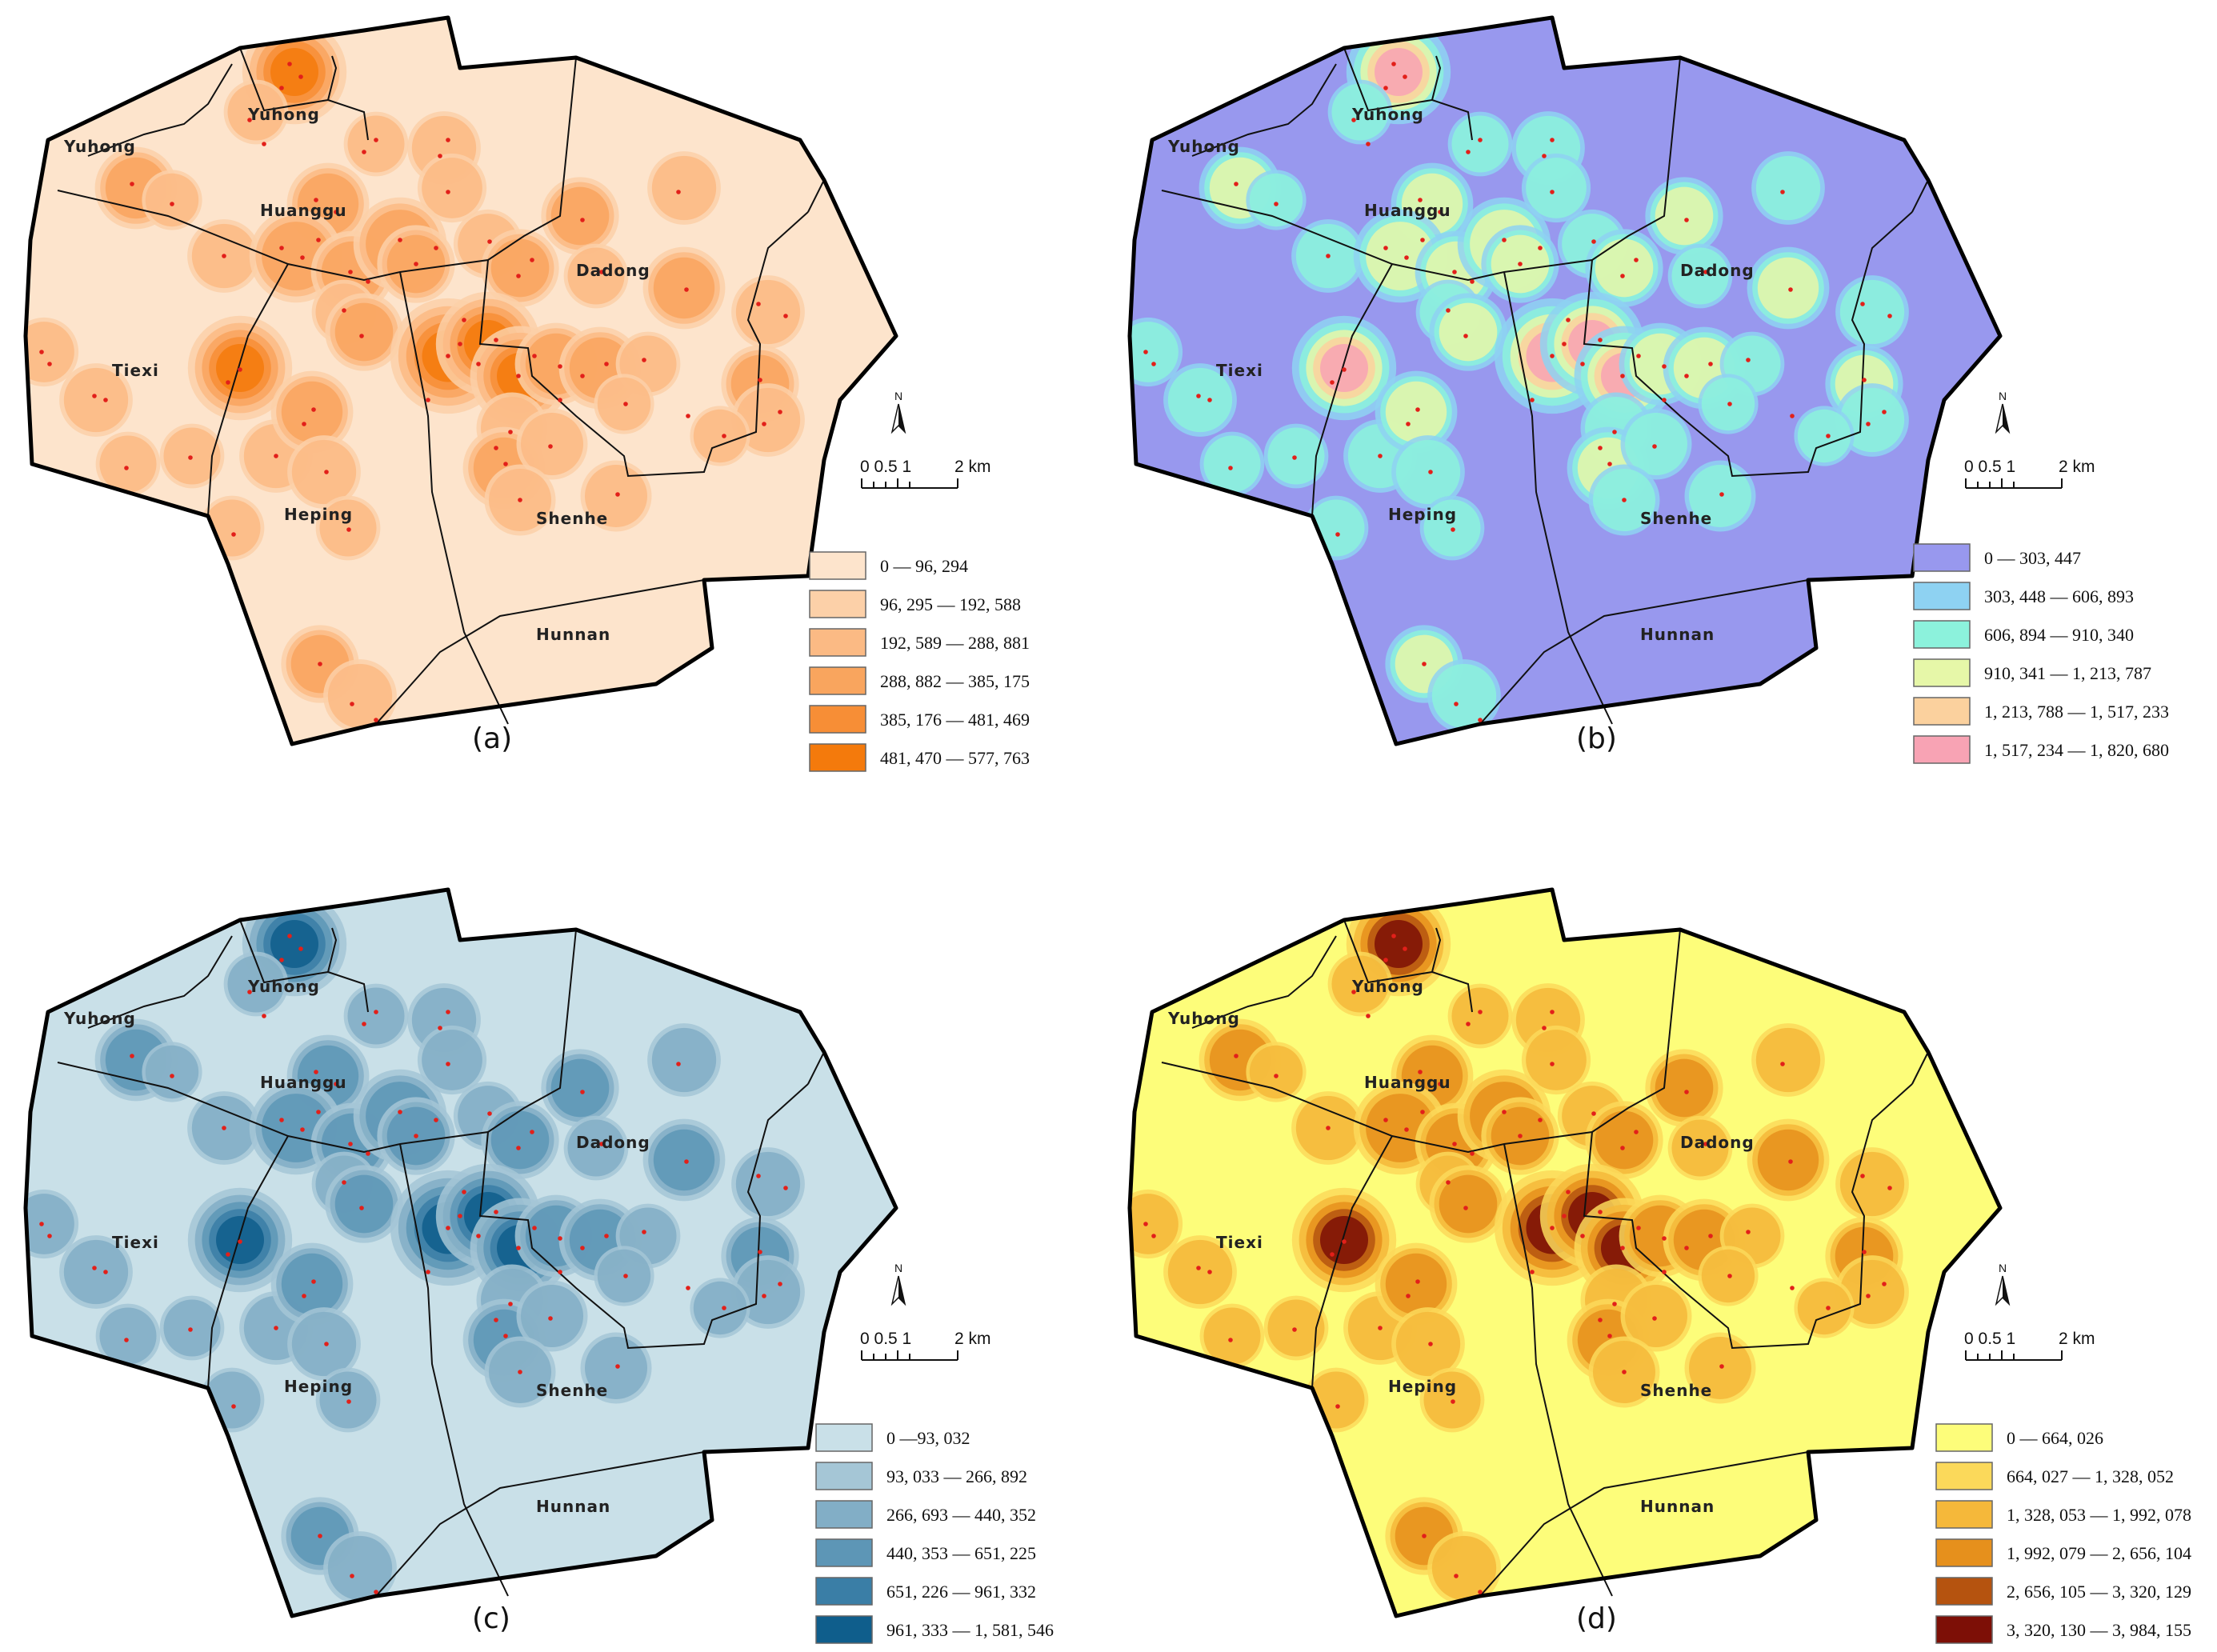 This screenshot has height=1652, width=2217. I want to click on scale-bar-d: N 0 0.5 1 2 km, so click(2029, 1311).